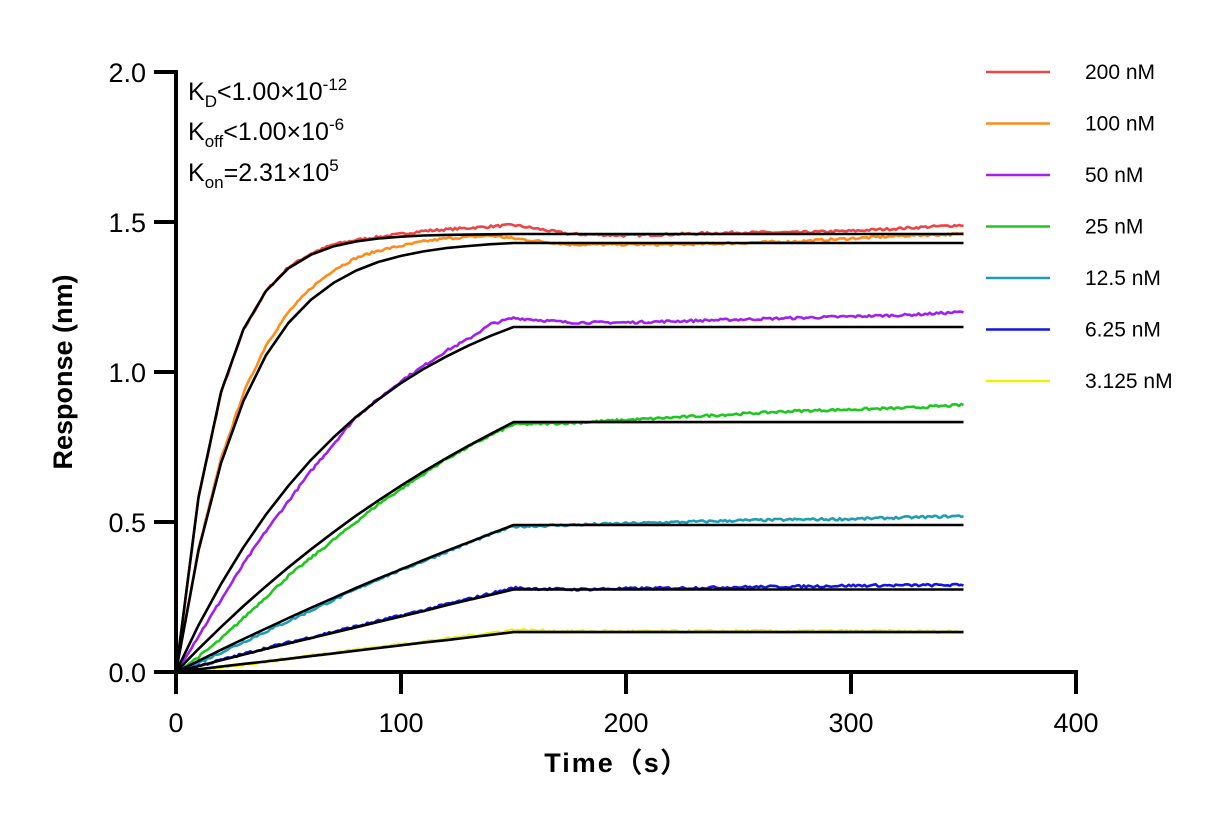 The width and height of the screenshot is (1231, 825). Describe the element at coordinates (1064, 227) in the screenshot. I see `legend-item: 25 nM` at that location.